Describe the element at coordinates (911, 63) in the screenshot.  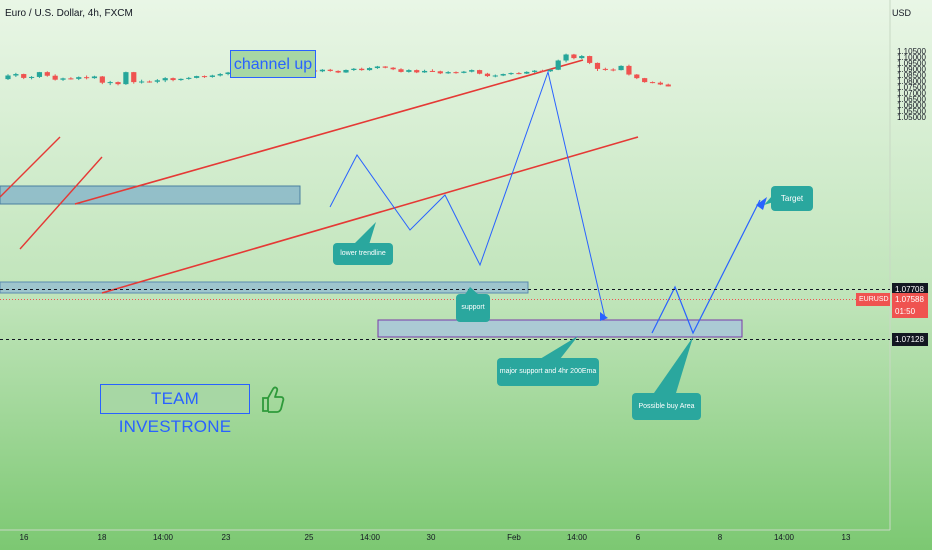
I see `price-tick-label: 1.09500` at that location.